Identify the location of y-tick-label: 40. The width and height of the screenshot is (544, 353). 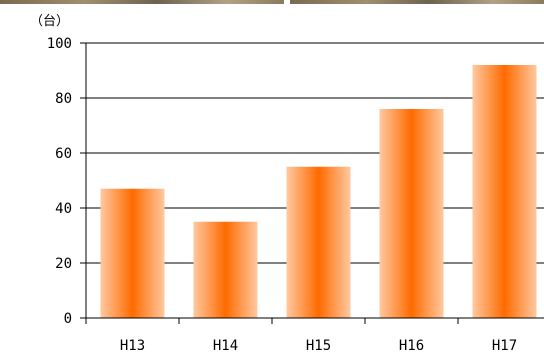
(63, 209).